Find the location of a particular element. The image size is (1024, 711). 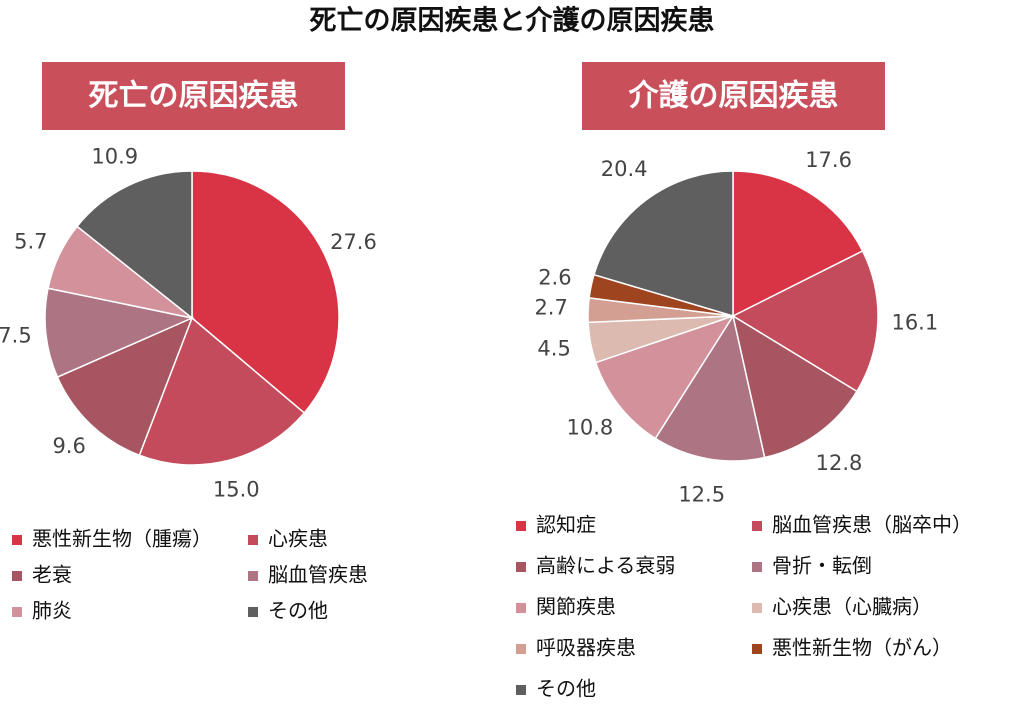

legend-label: 関節疾患 is located at coordinates (576, 607).